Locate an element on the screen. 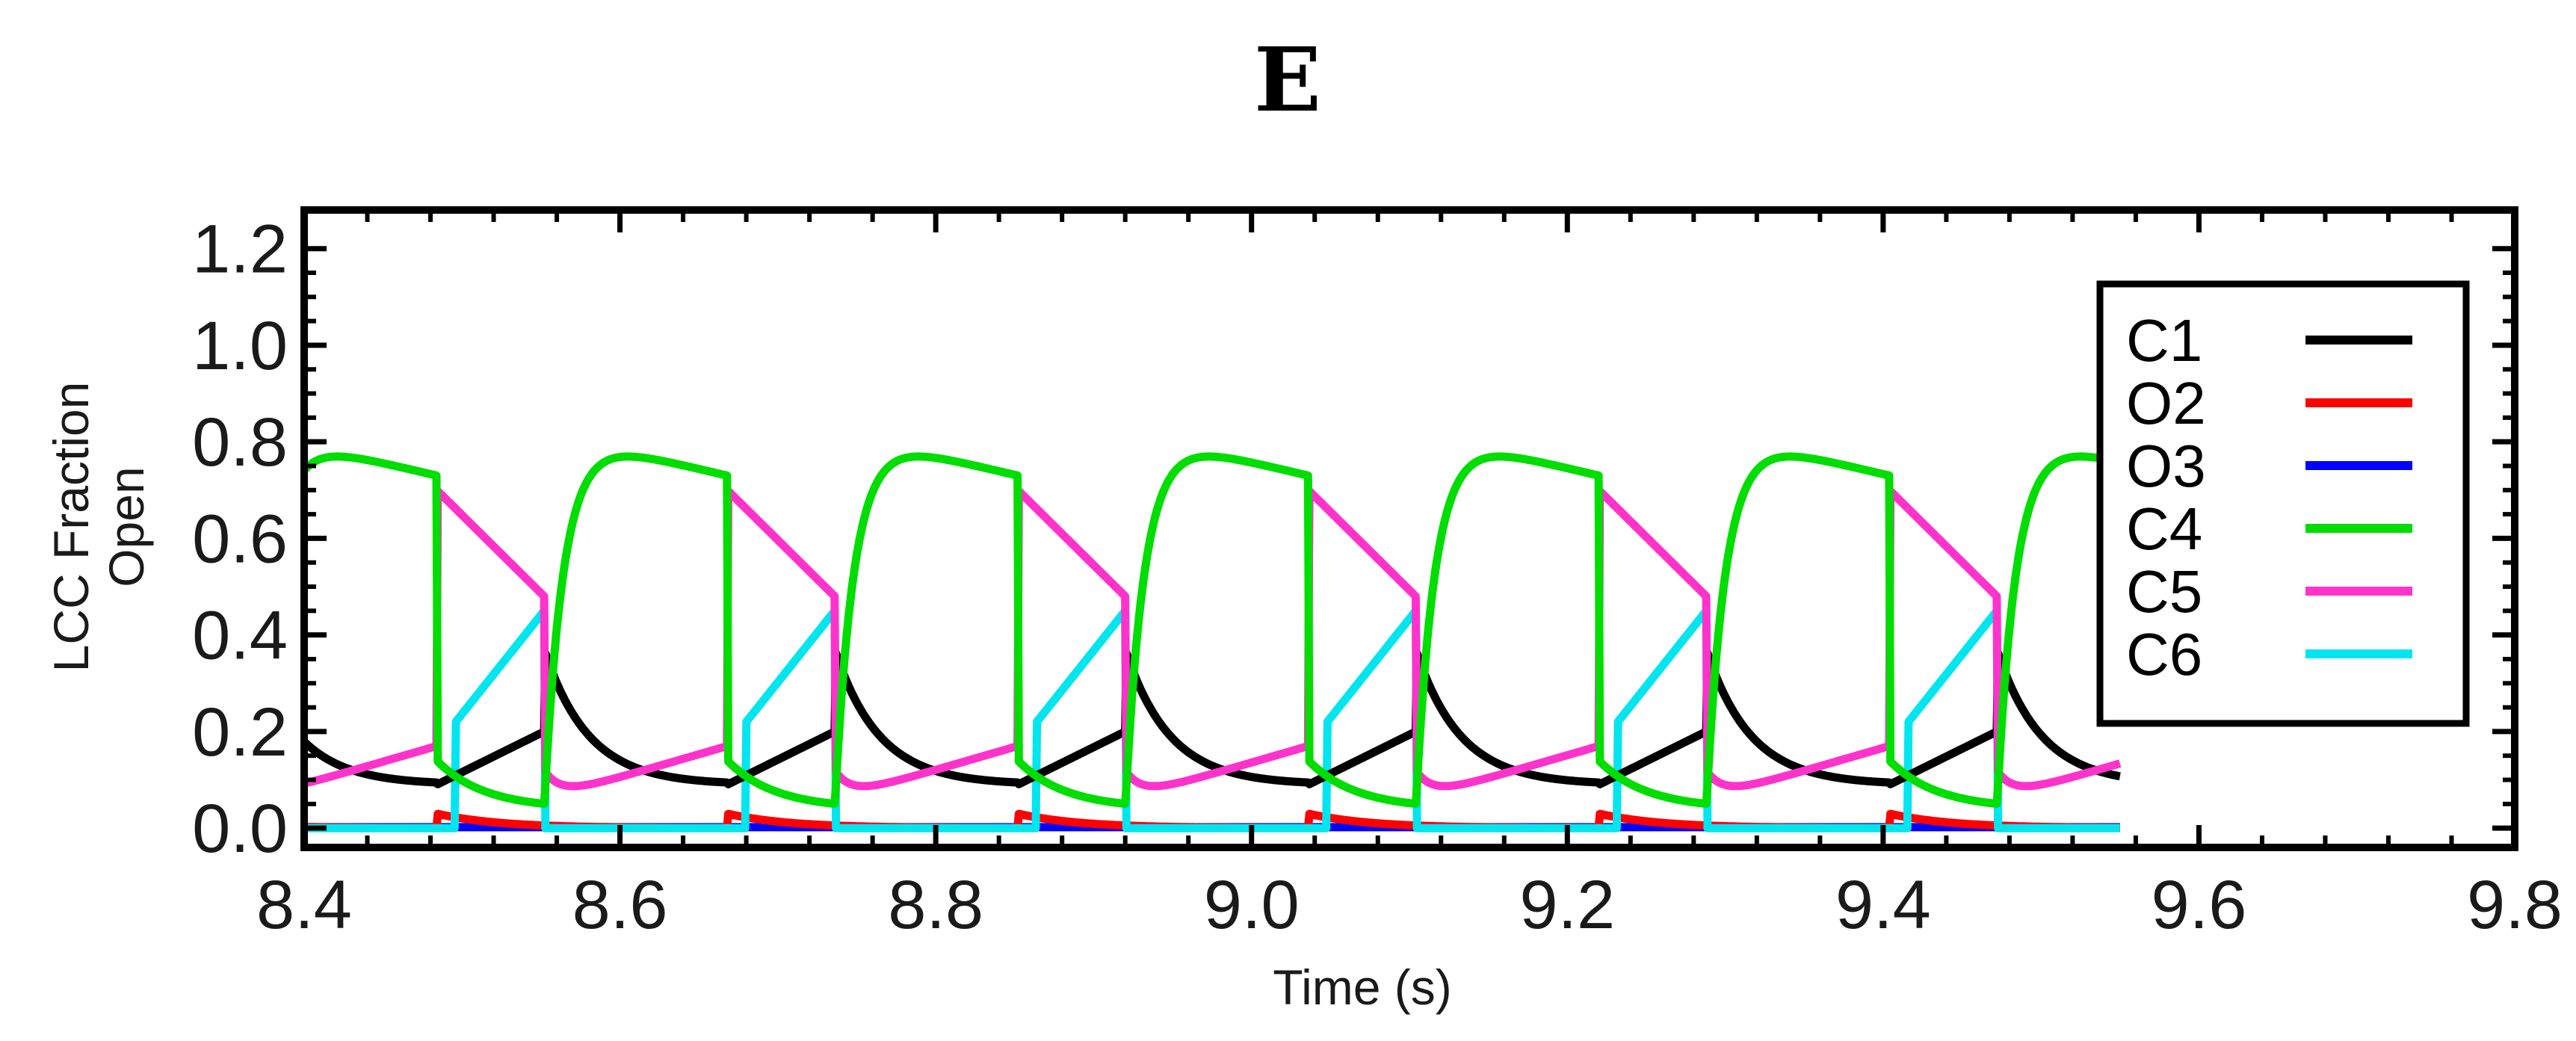 The image size is (2576, 1041). y-axis-title-line-2: Open is located at coordinates (127, 526).